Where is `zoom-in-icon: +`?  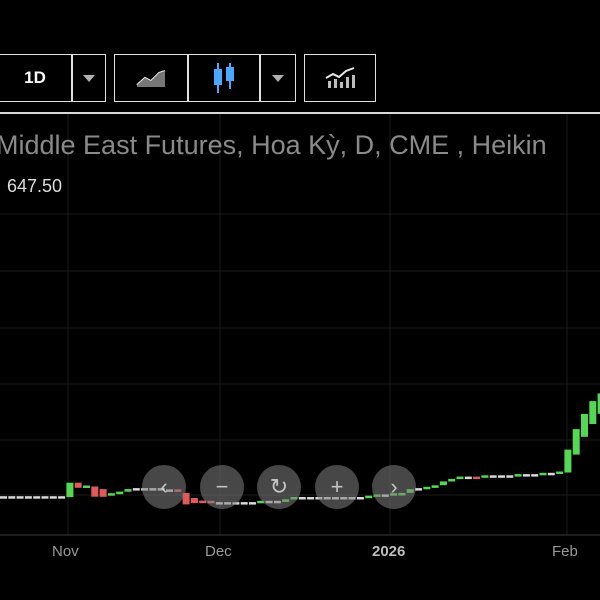 zoom-in-icon: + is located at coordinates (337, 486).